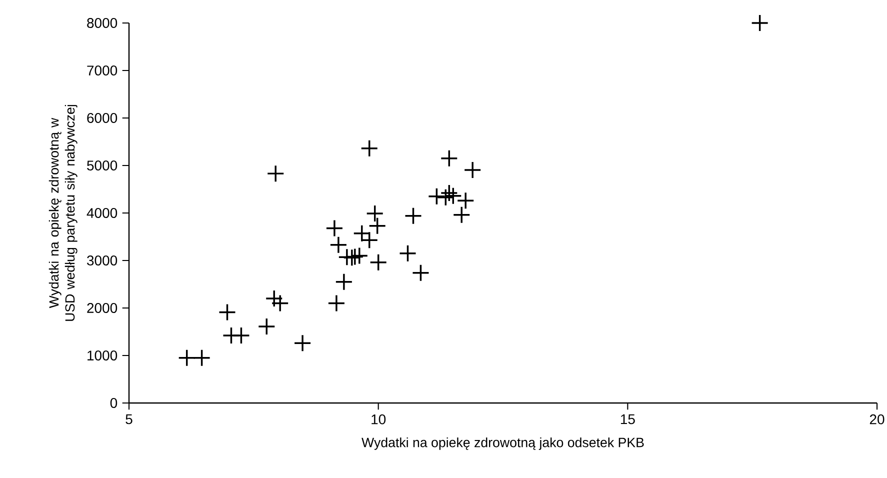 The image size is (887, 478). I want to click on y-tick-label: 1000, so click(103, 355).